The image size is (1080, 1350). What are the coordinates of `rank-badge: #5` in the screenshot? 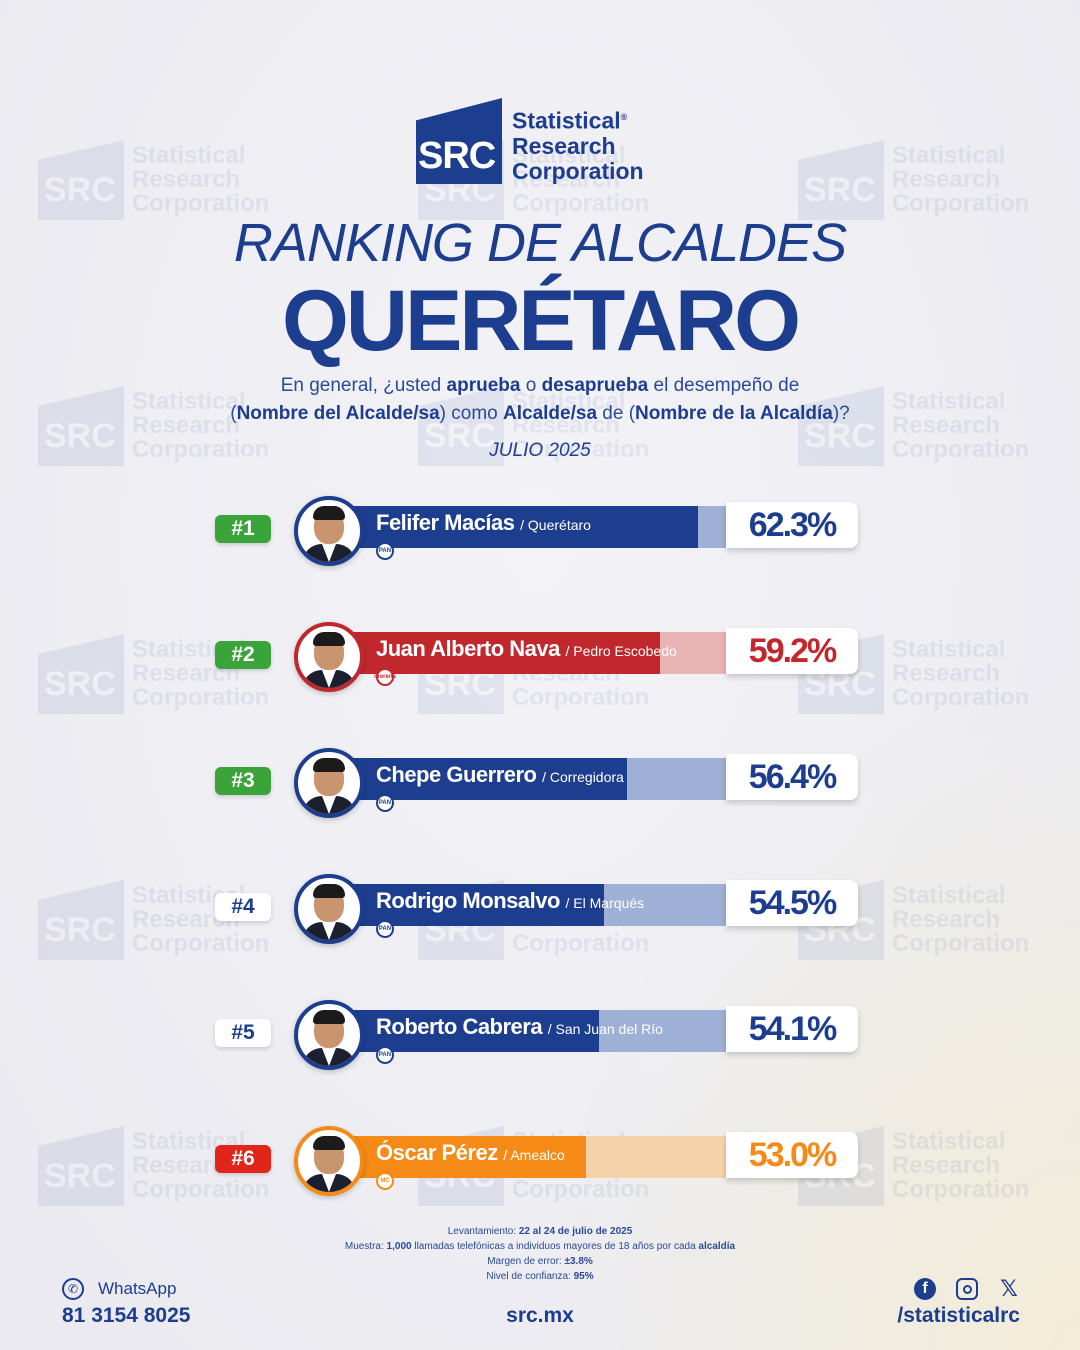 It's located at (243, 1033).